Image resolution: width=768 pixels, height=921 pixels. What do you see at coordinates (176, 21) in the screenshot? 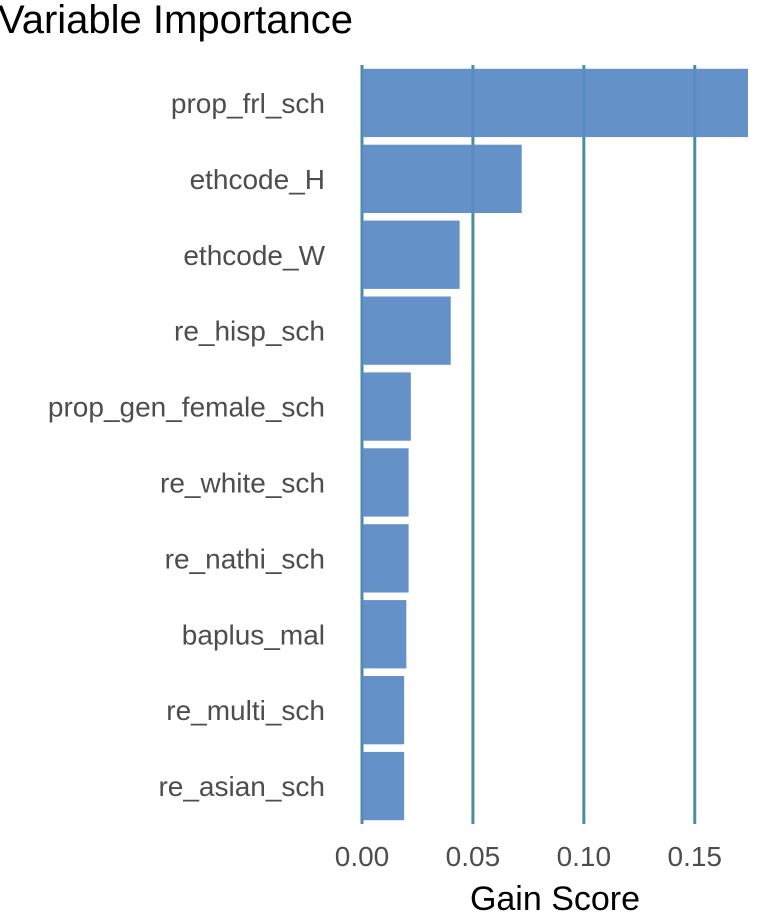
I see `chart-title: Variable Importance` at bounding box center [176, 21].